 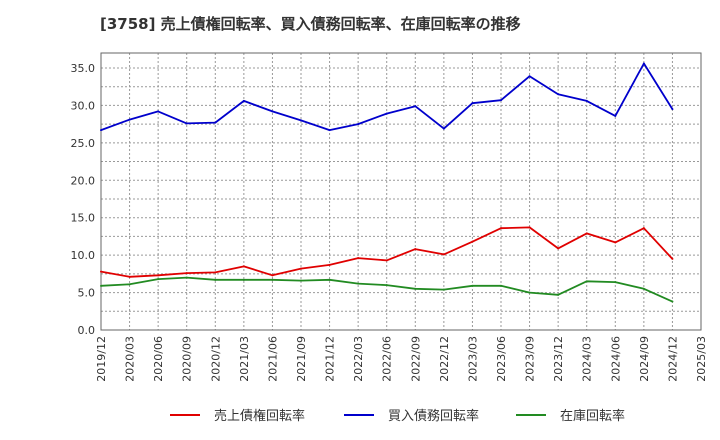 I want to click on x-tick-label: 2020/06, so click(x=158, y=359).